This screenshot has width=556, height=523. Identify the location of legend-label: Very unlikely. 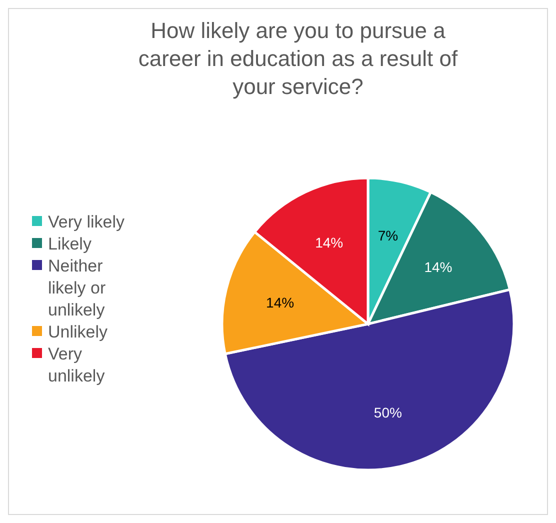
(77, 365).